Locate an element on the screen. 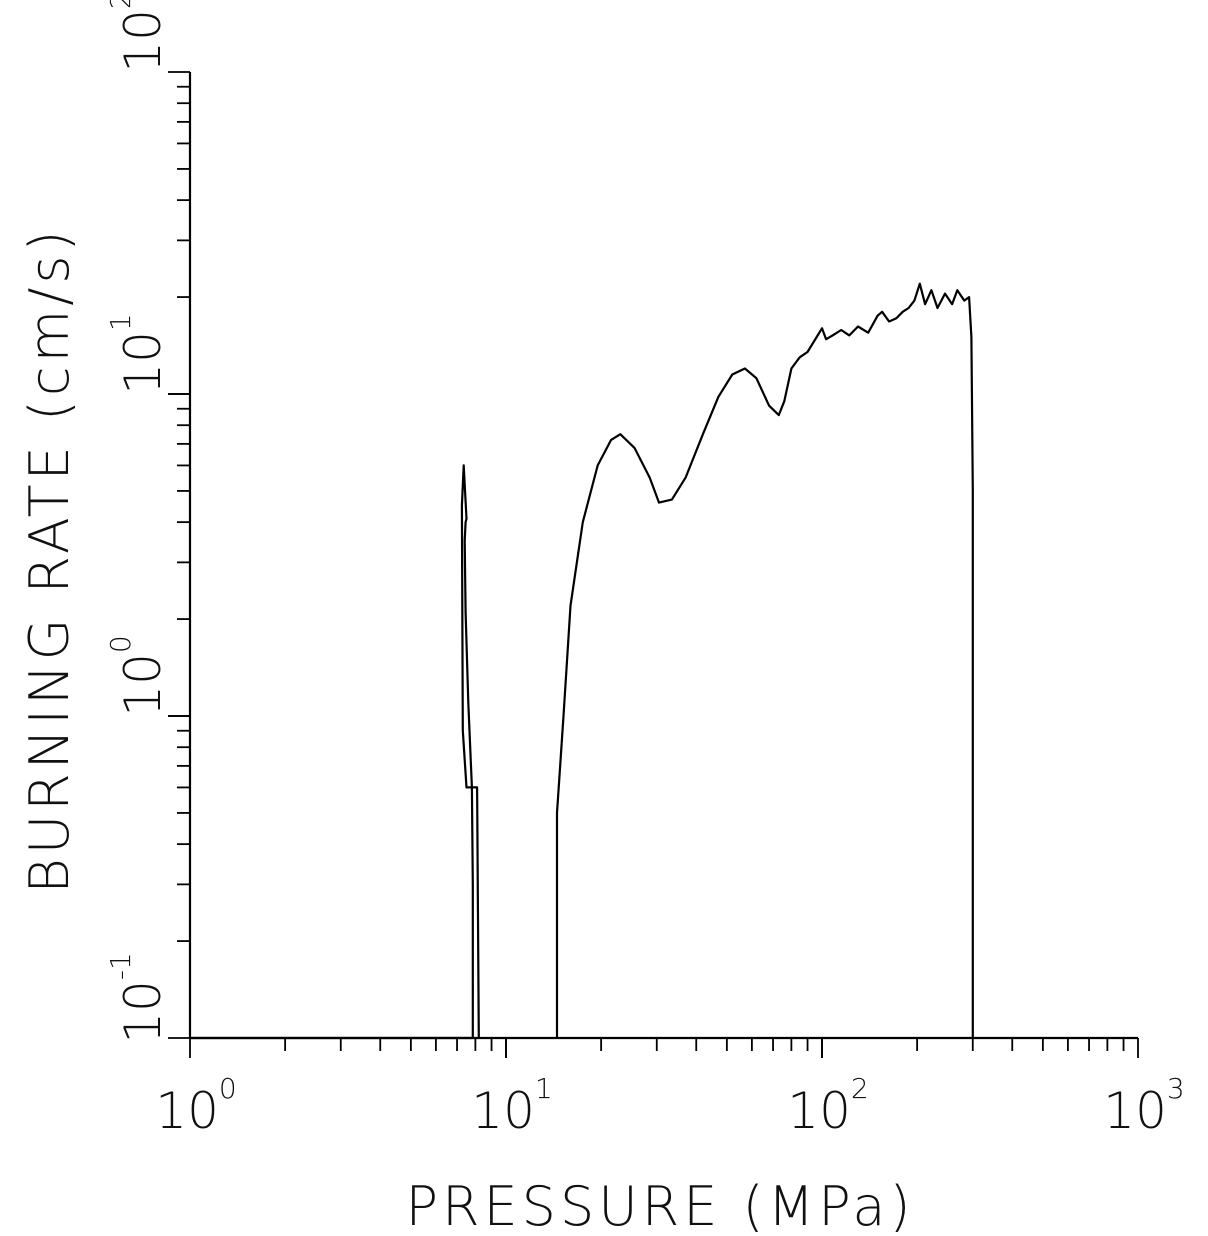 The width and height of the screenshot is (1208, 1236). x-tick-label: 10² is located at coordinates (827, 1106).